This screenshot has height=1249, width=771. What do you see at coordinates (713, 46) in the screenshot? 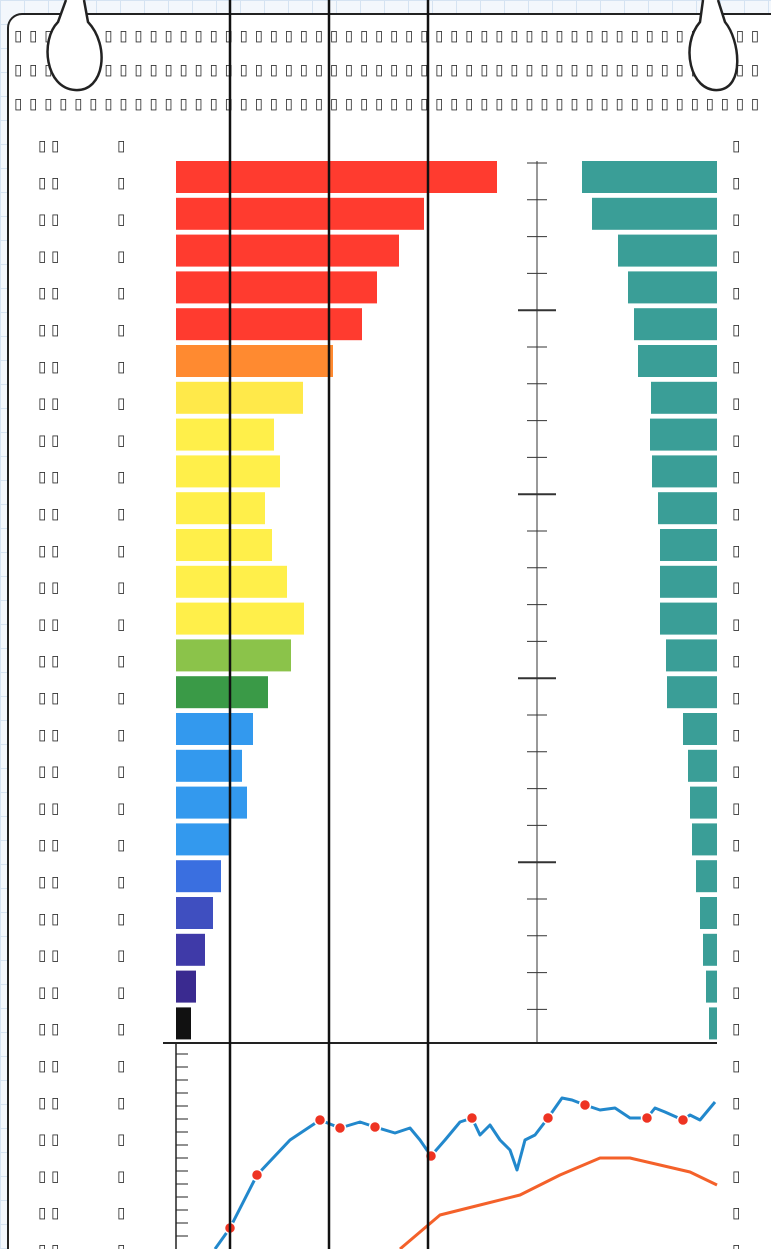
I see `ring` at bounding box center [713, 46].